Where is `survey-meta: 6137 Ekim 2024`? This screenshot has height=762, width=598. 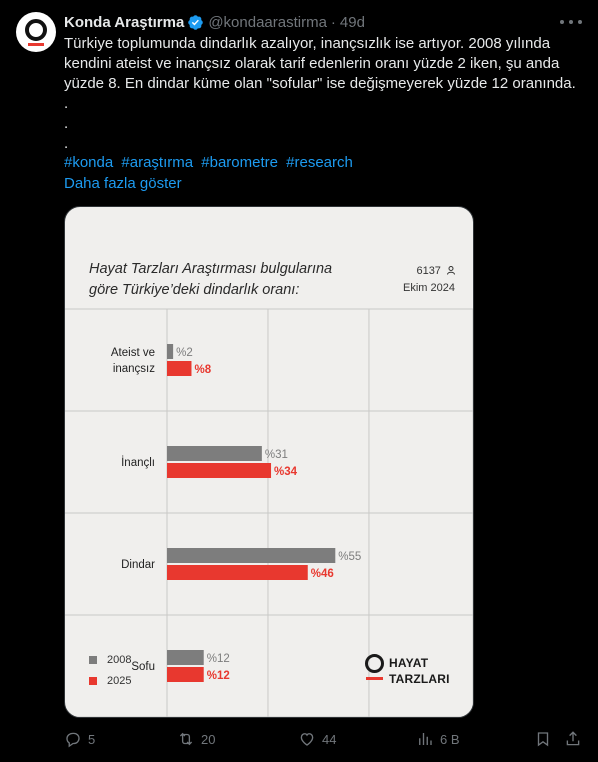
survey-meta: 6137 Ekim 2024 is located at coordinates (429, 280).